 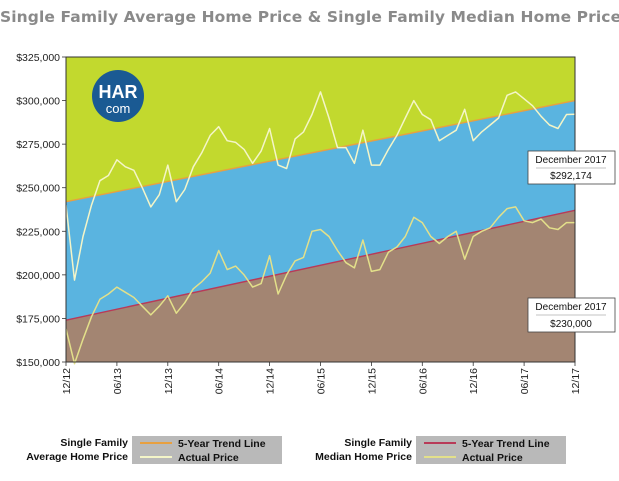 I want to click on y-tick-label: $200,000, so click(x=38, y=276).